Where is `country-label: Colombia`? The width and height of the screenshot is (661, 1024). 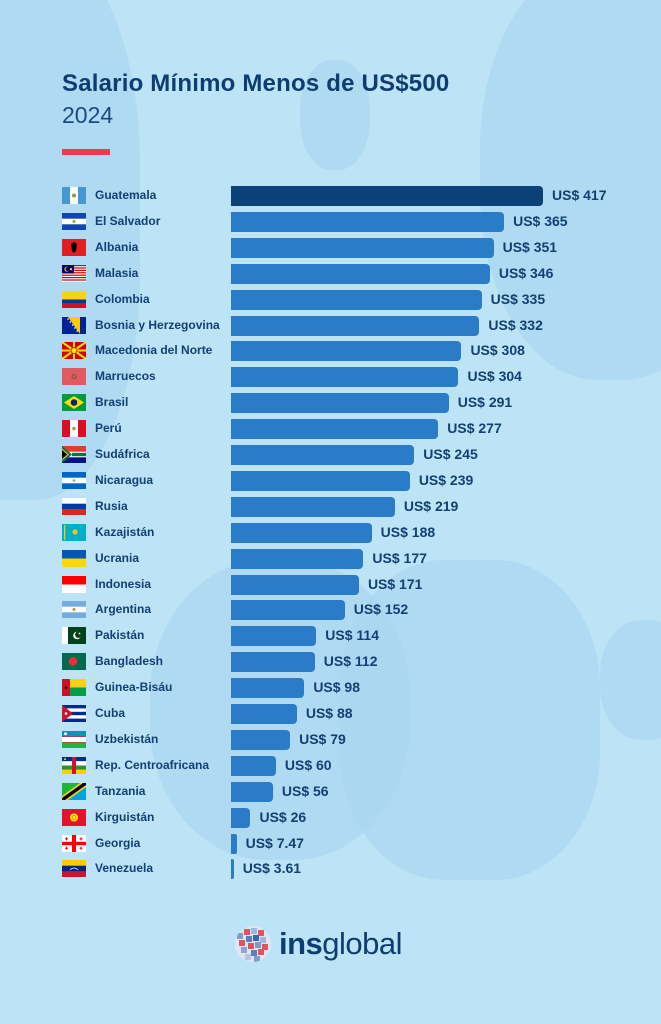
country-label: Colombia is located at coordinates (122, 298).